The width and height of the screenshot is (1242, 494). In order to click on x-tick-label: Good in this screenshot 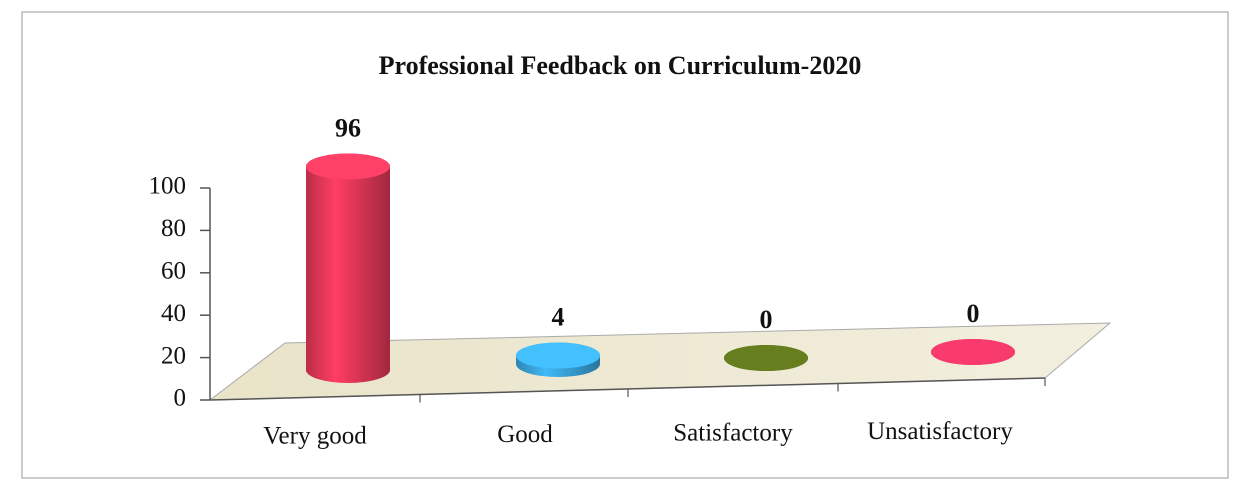, I will do `click(525, 434)`.